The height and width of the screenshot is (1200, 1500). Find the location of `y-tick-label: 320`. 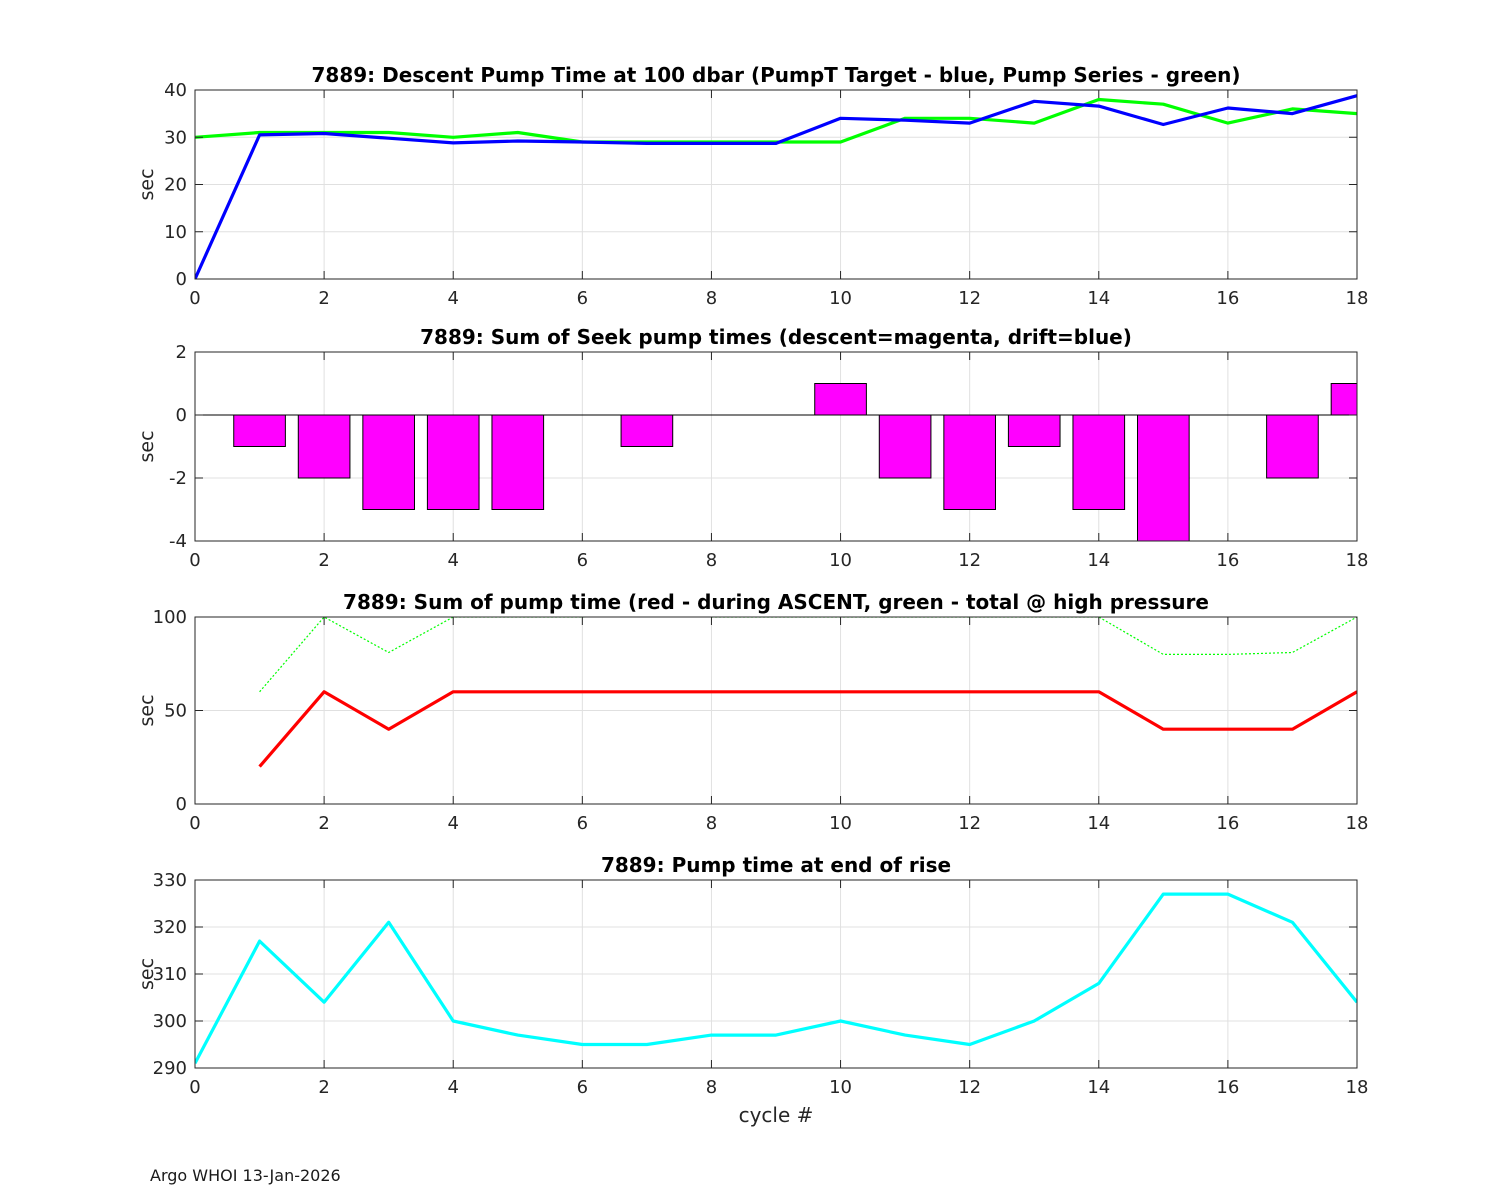

y-tick-label: 320 is located at coordinates (170, 927).